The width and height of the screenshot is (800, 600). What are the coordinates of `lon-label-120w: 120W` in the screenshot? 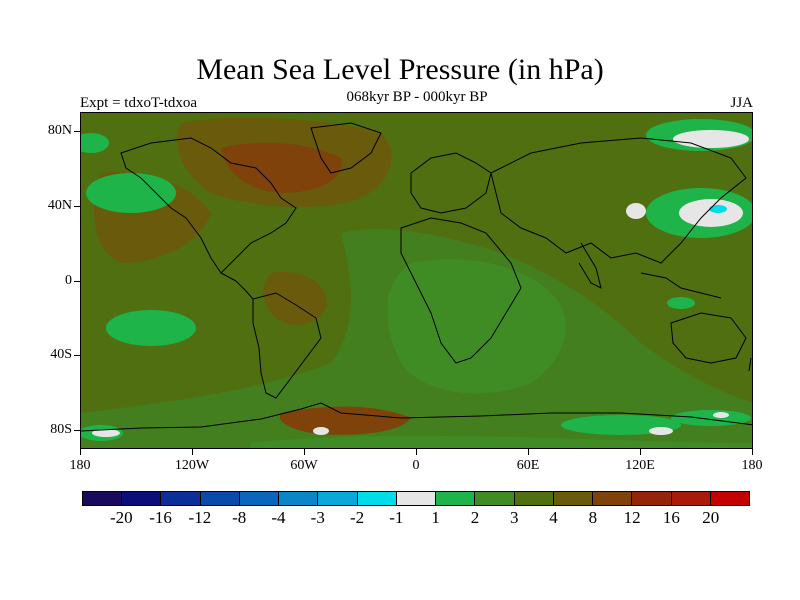 It's located at (192, 465).